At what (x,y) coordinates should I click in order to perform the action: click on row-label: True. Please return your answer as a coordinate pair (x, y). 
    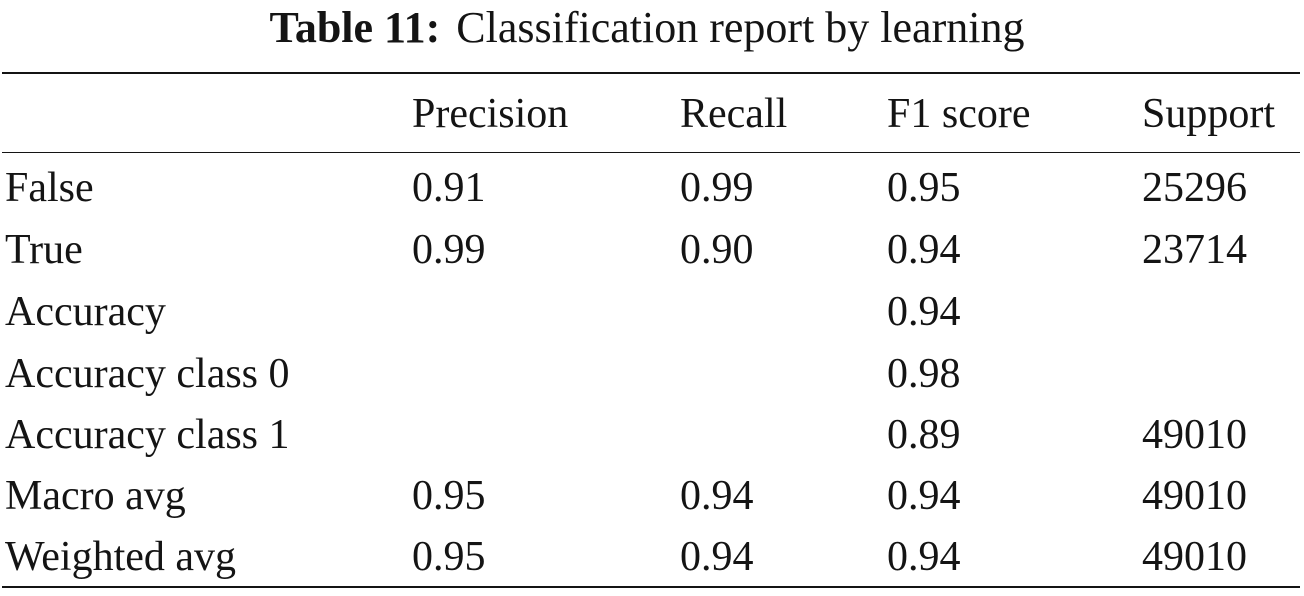
    Looking at the image, I should click on (44, 250).